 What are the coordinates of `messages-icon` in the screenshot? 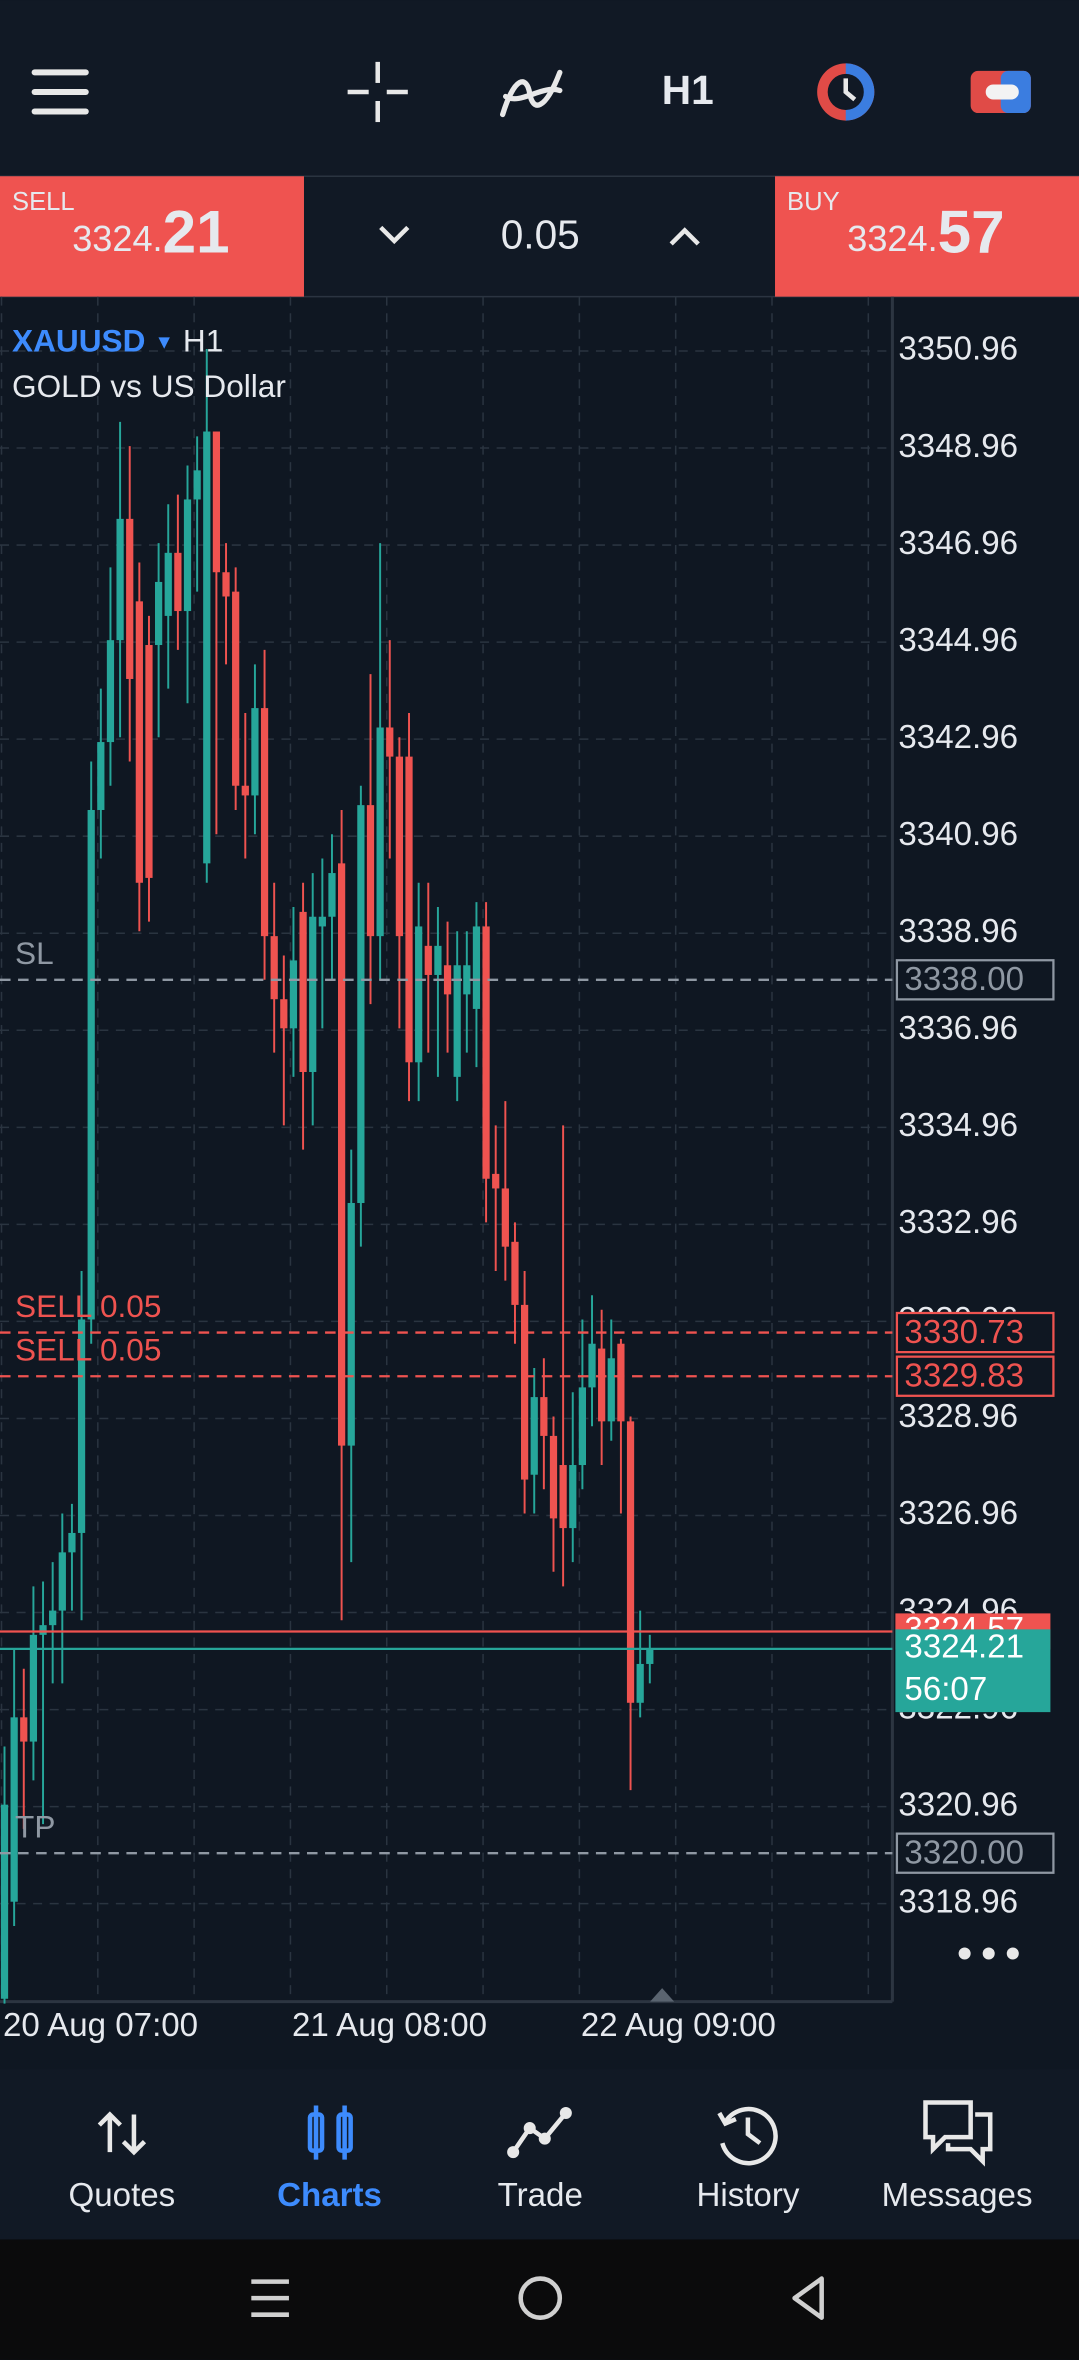 It's located at (958, 2133).